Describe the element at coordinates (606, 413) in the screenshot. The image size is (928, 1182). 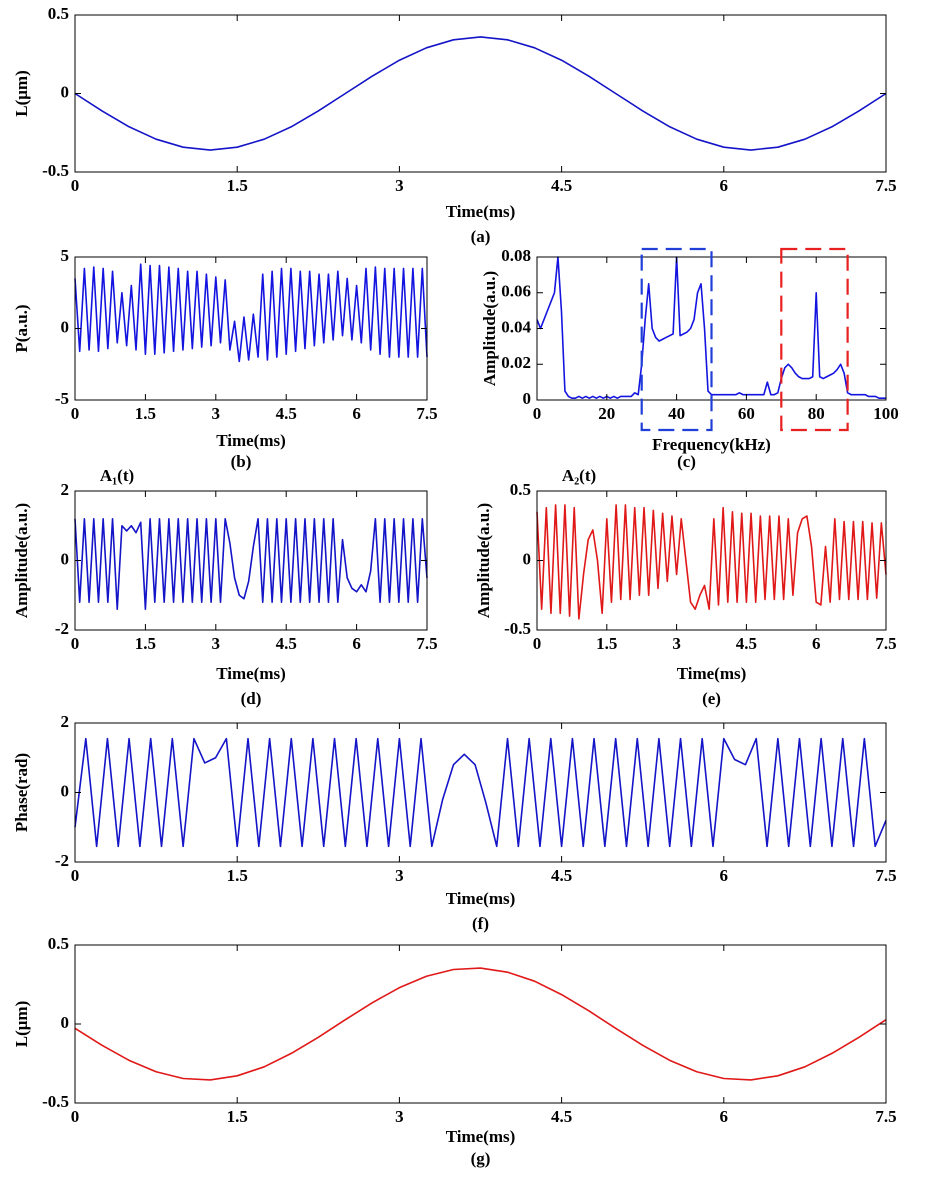
I see `x-tick-label: 20` at that location.